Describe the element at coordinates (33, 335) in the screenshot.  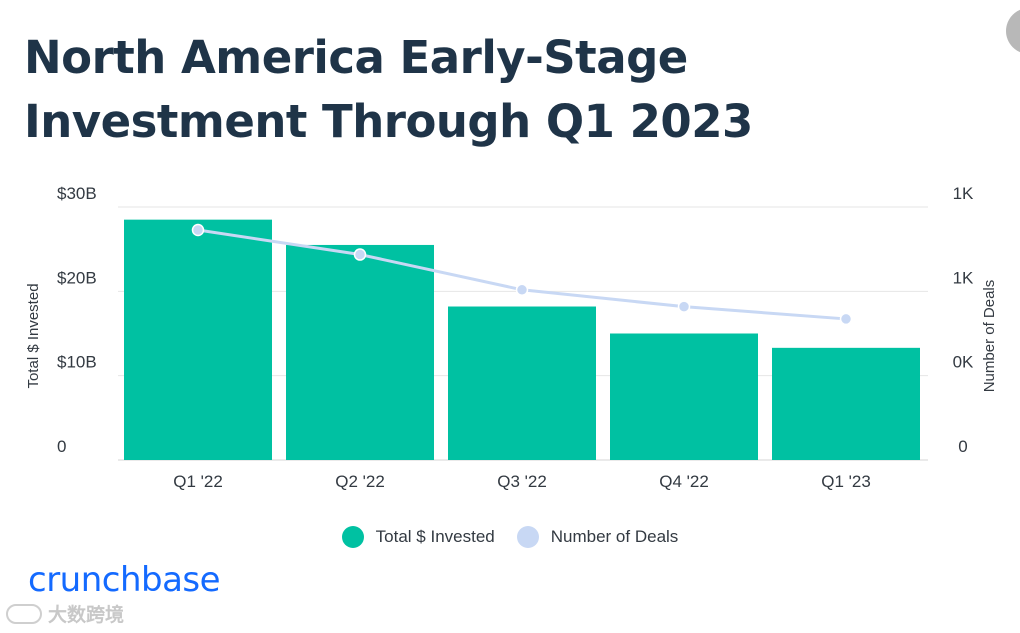
I see `y-axis-title: Total $ Invested` at that location.